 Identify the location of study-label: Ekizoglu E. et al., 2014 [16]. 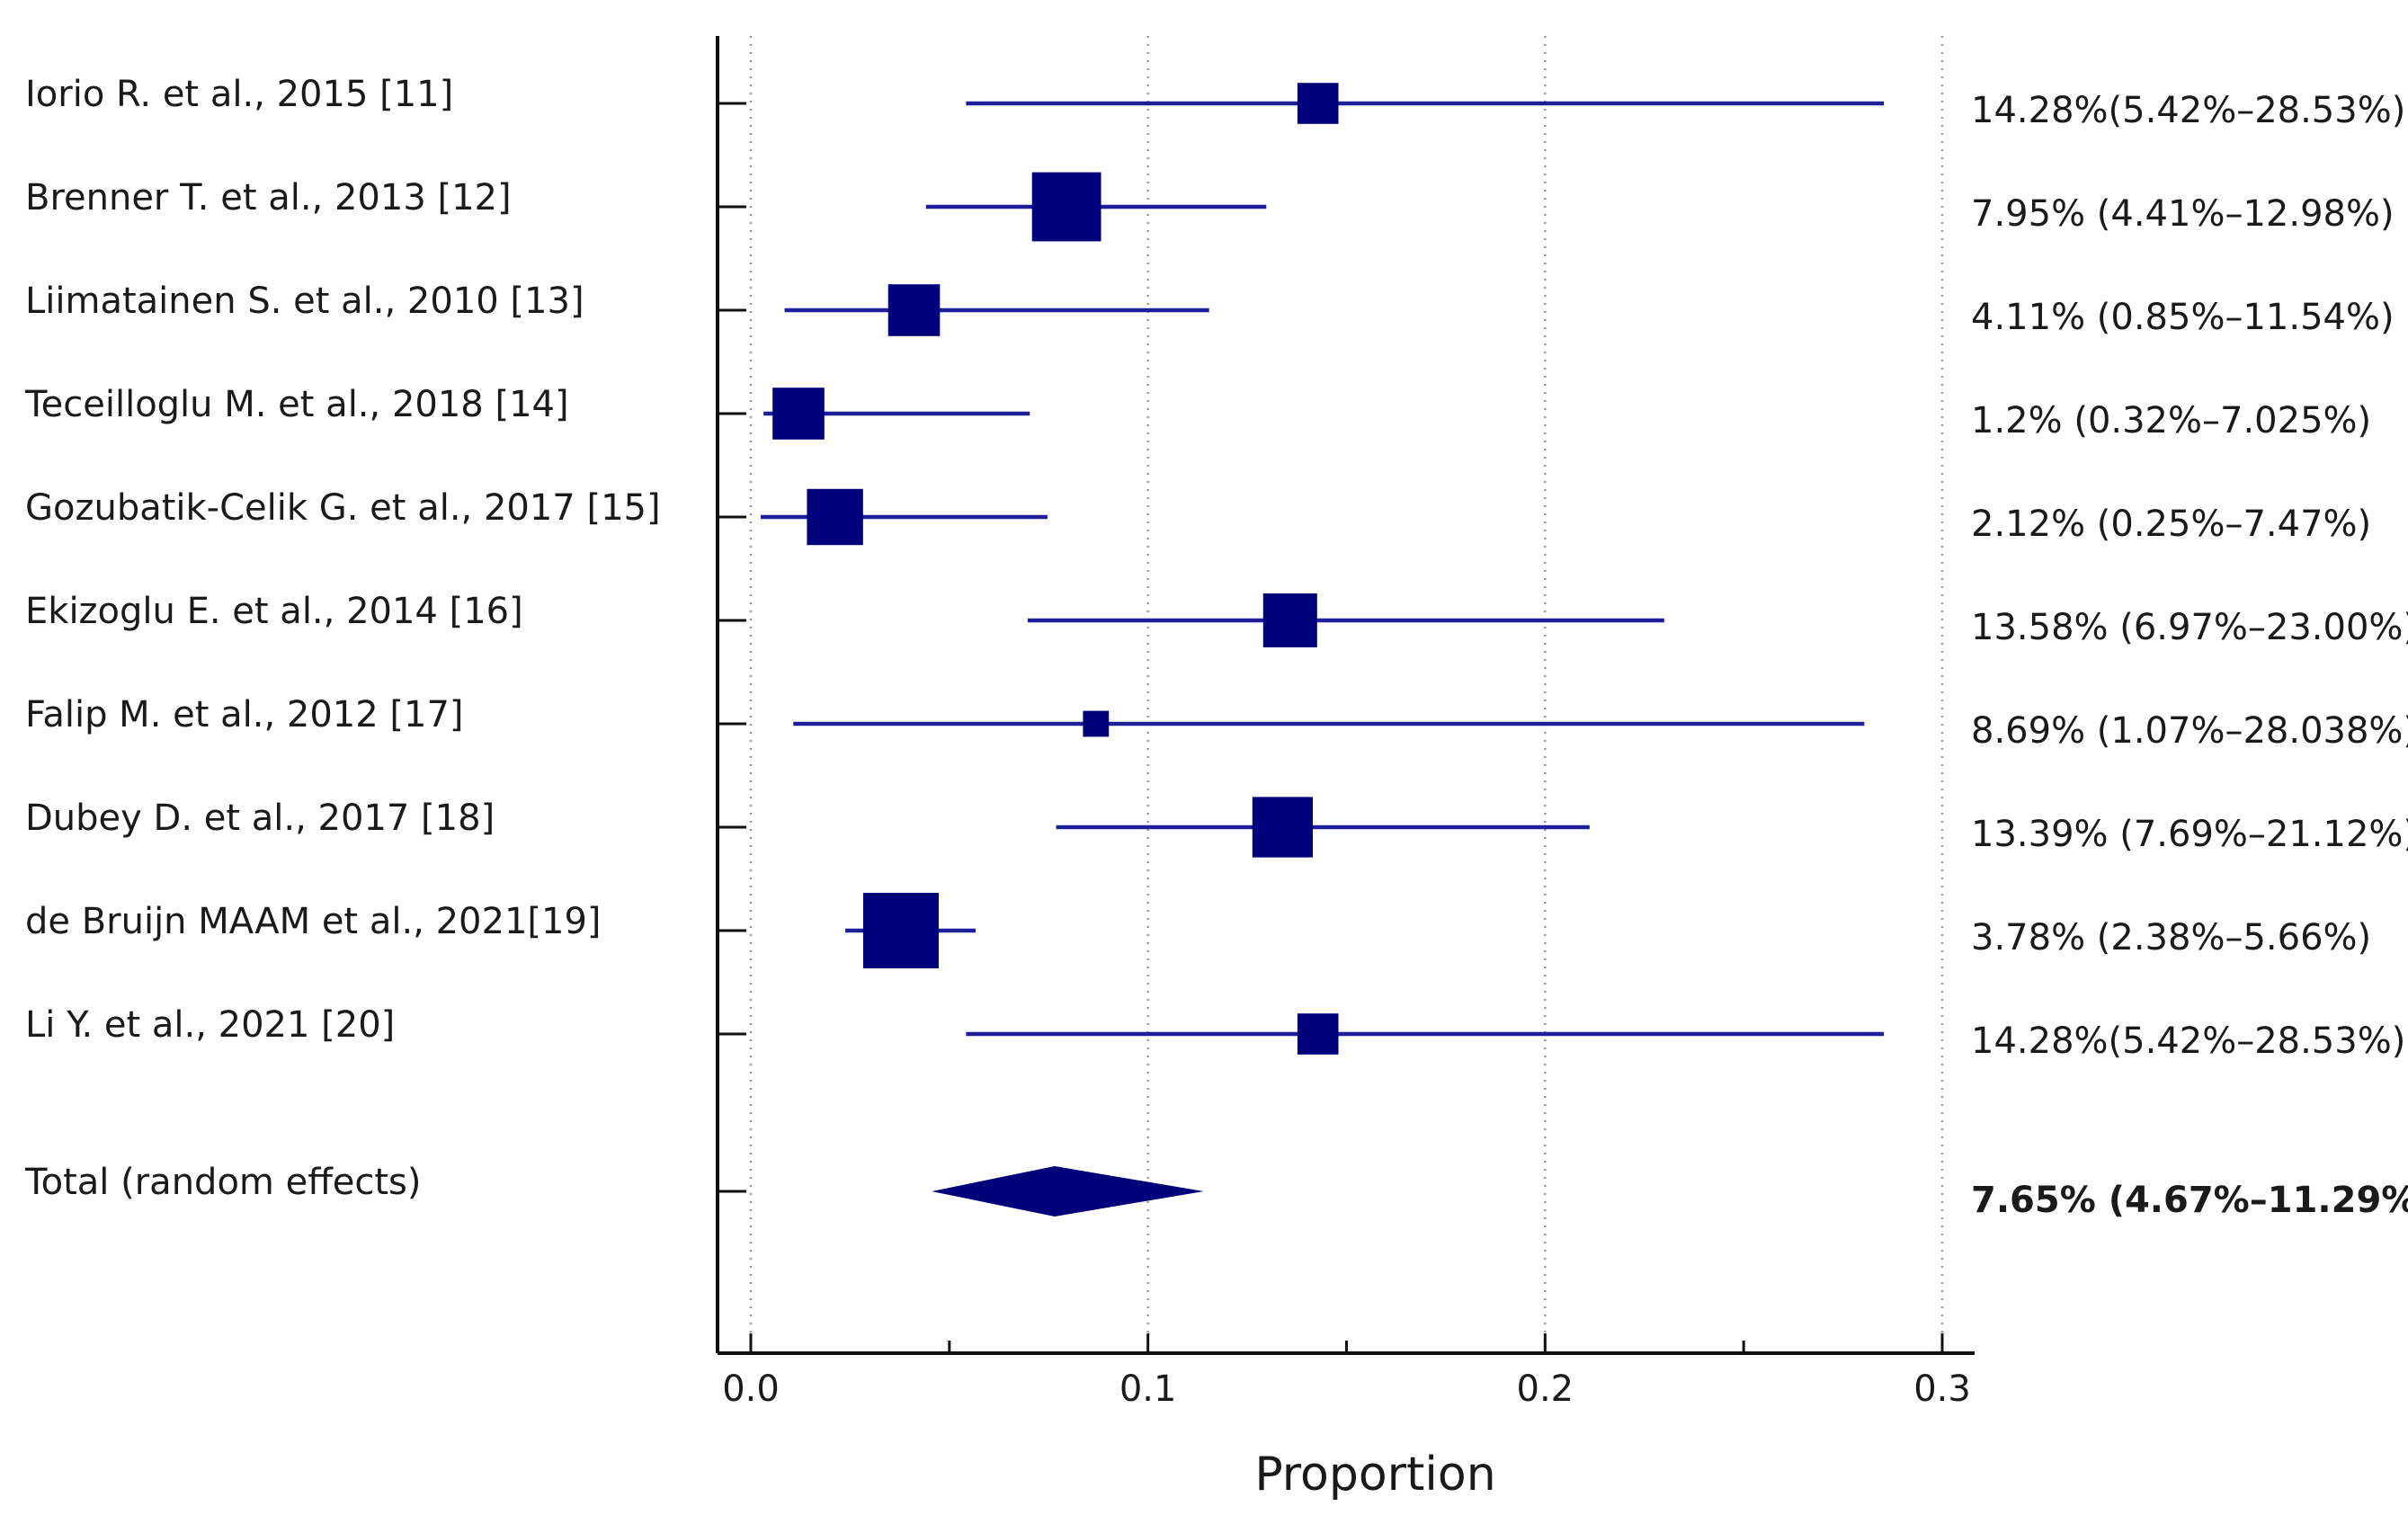
(274, 611).